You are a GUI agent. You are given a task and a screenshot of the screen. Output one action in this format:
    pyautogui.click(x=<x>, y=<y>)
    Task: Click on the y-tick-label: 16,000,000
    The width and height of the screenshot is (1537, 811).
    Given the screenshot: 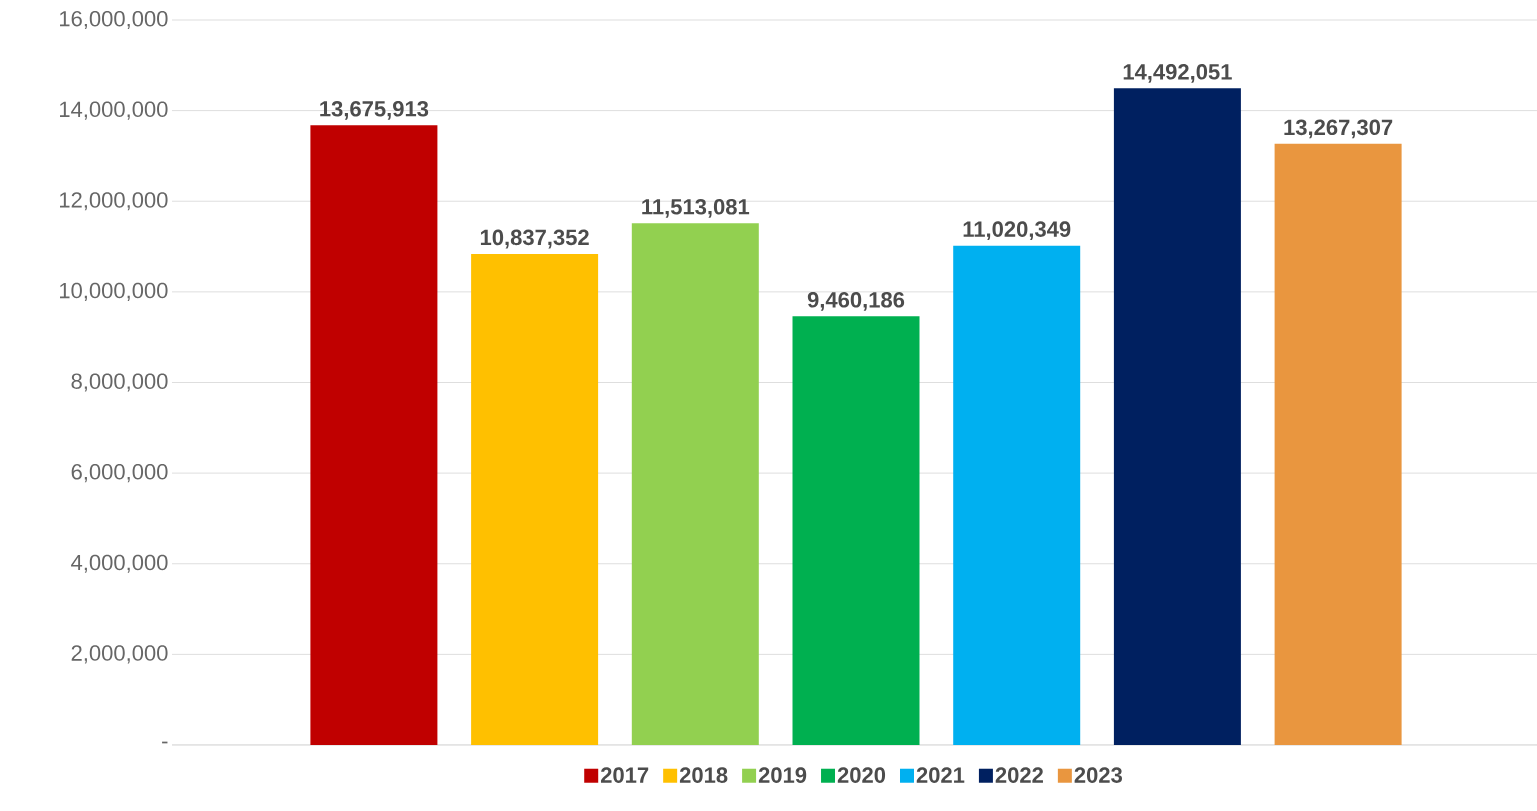 What is the action you would take?
    pyautogui.click(x=114, y=20)
    